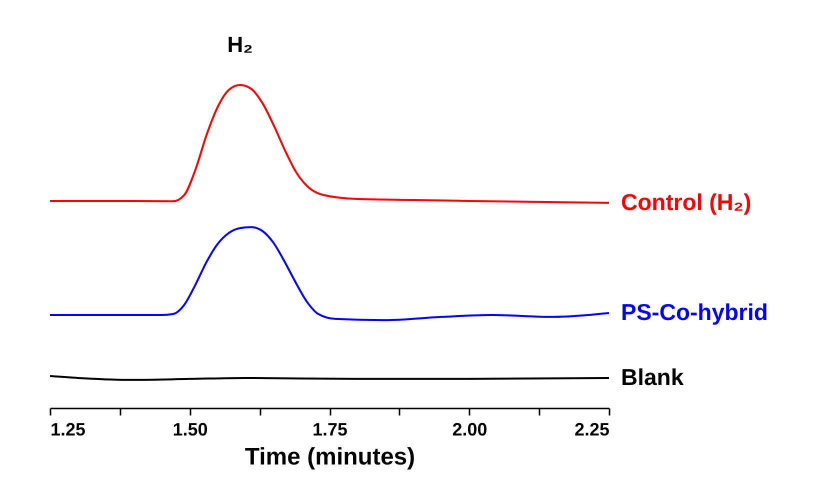  What do you see at coordinates (694, 312) in the screenshot?
I see `series-label: PS-Co-hybrid` at bounding box center [694, 312].